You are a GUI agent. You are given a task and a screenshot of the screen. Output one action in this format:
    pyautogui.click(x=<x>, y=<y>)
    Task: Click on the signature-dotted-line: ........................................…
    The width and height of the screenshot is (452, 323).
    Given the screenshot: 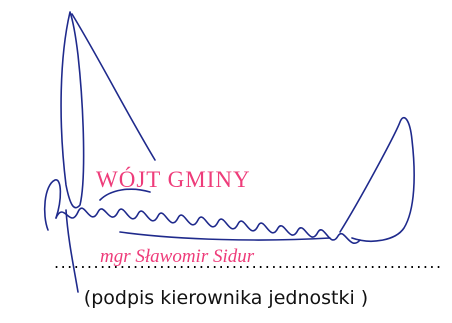 What is the action you would take?
    pyautogui.click(x=249, y=263)
    